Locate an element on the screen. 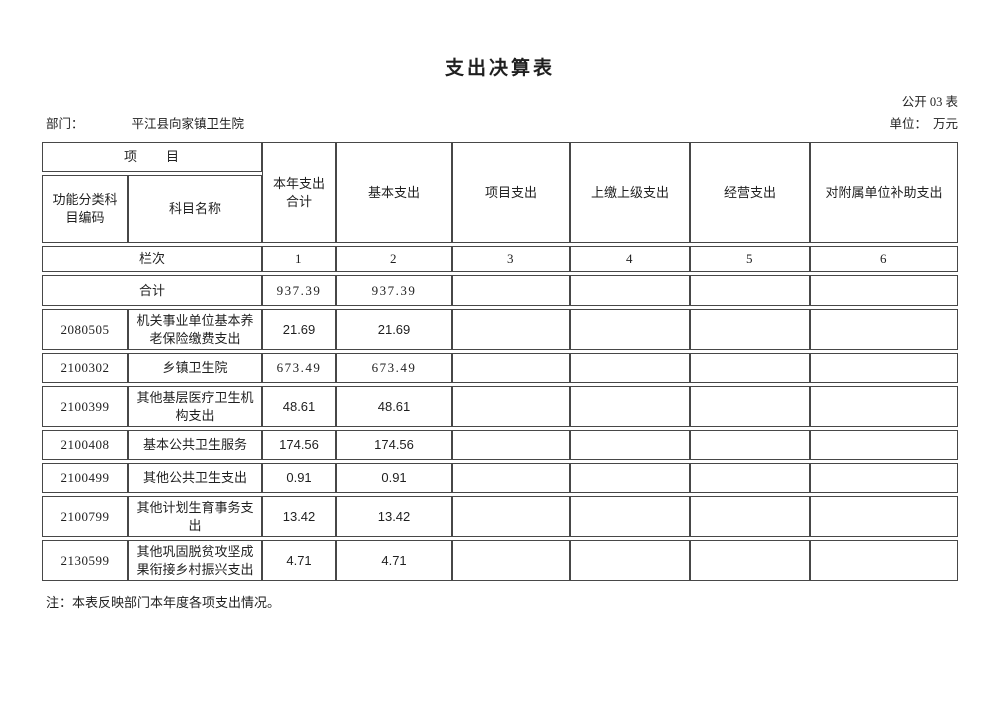  column-number-2: 2 is located at coordinates (394, 259).